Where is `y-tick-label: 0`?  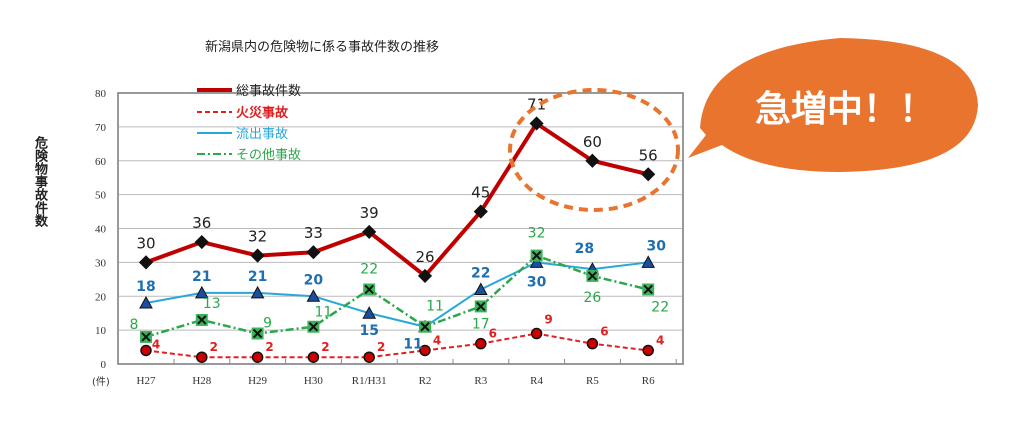 y-tick-label: 0 is located at coordinates (104, 365).